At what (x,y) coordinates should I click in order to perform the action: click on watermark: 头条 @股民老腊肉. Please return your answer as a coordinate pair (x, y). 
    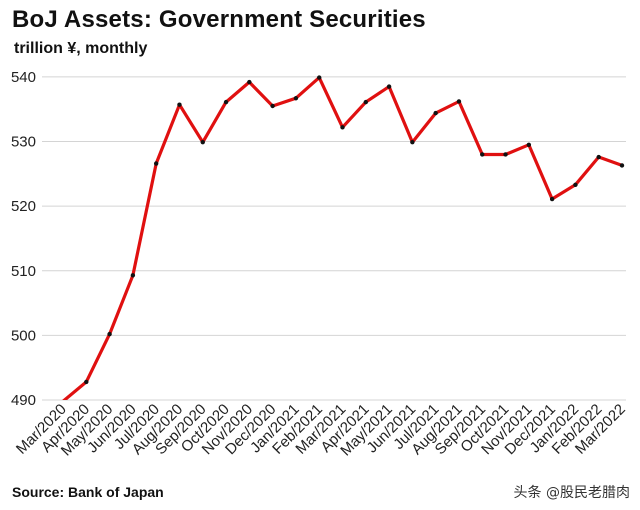
    Looking at the image, I should click on (571, 493).